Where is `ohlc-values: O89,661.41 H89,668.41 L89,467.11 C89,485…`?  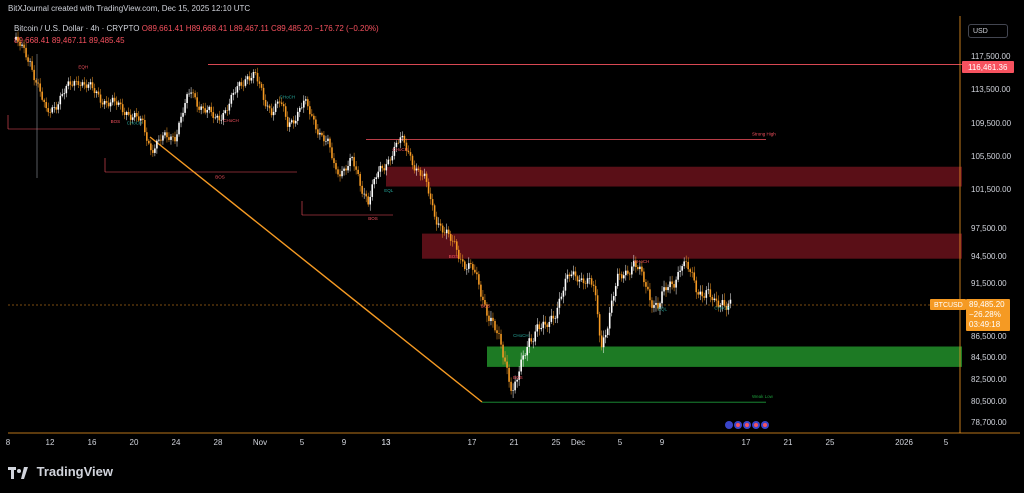
ohlc-values: O89,661.41 H89,668.41 L89,467.11 C89,485… is located at coordinates (260, 28).